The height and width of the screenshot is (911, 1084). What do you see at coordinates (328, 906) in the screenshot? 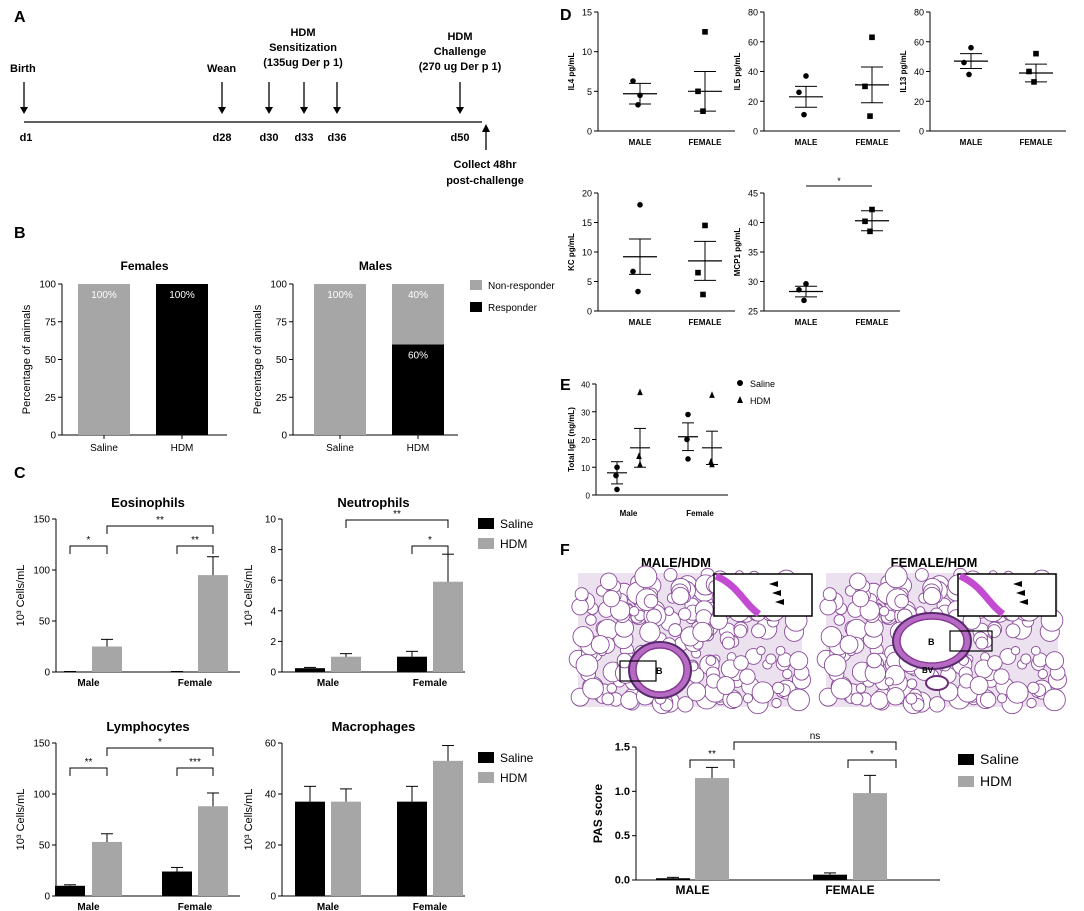
I see `c-mac-xtick-label: Male` at bounding box center [328, 906].